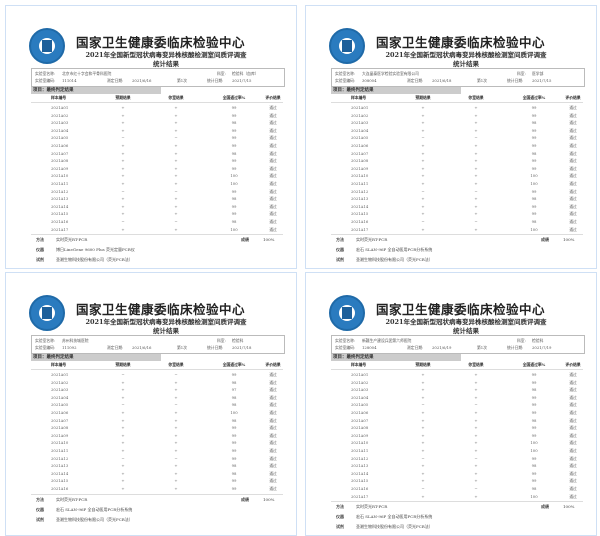  What do you see at coordinates (394, 527) in the screenshot?
I see `reagent-value: 圣湘生物科技股份有限公司（荧光PCR法）` at bounding box center [394, 527].